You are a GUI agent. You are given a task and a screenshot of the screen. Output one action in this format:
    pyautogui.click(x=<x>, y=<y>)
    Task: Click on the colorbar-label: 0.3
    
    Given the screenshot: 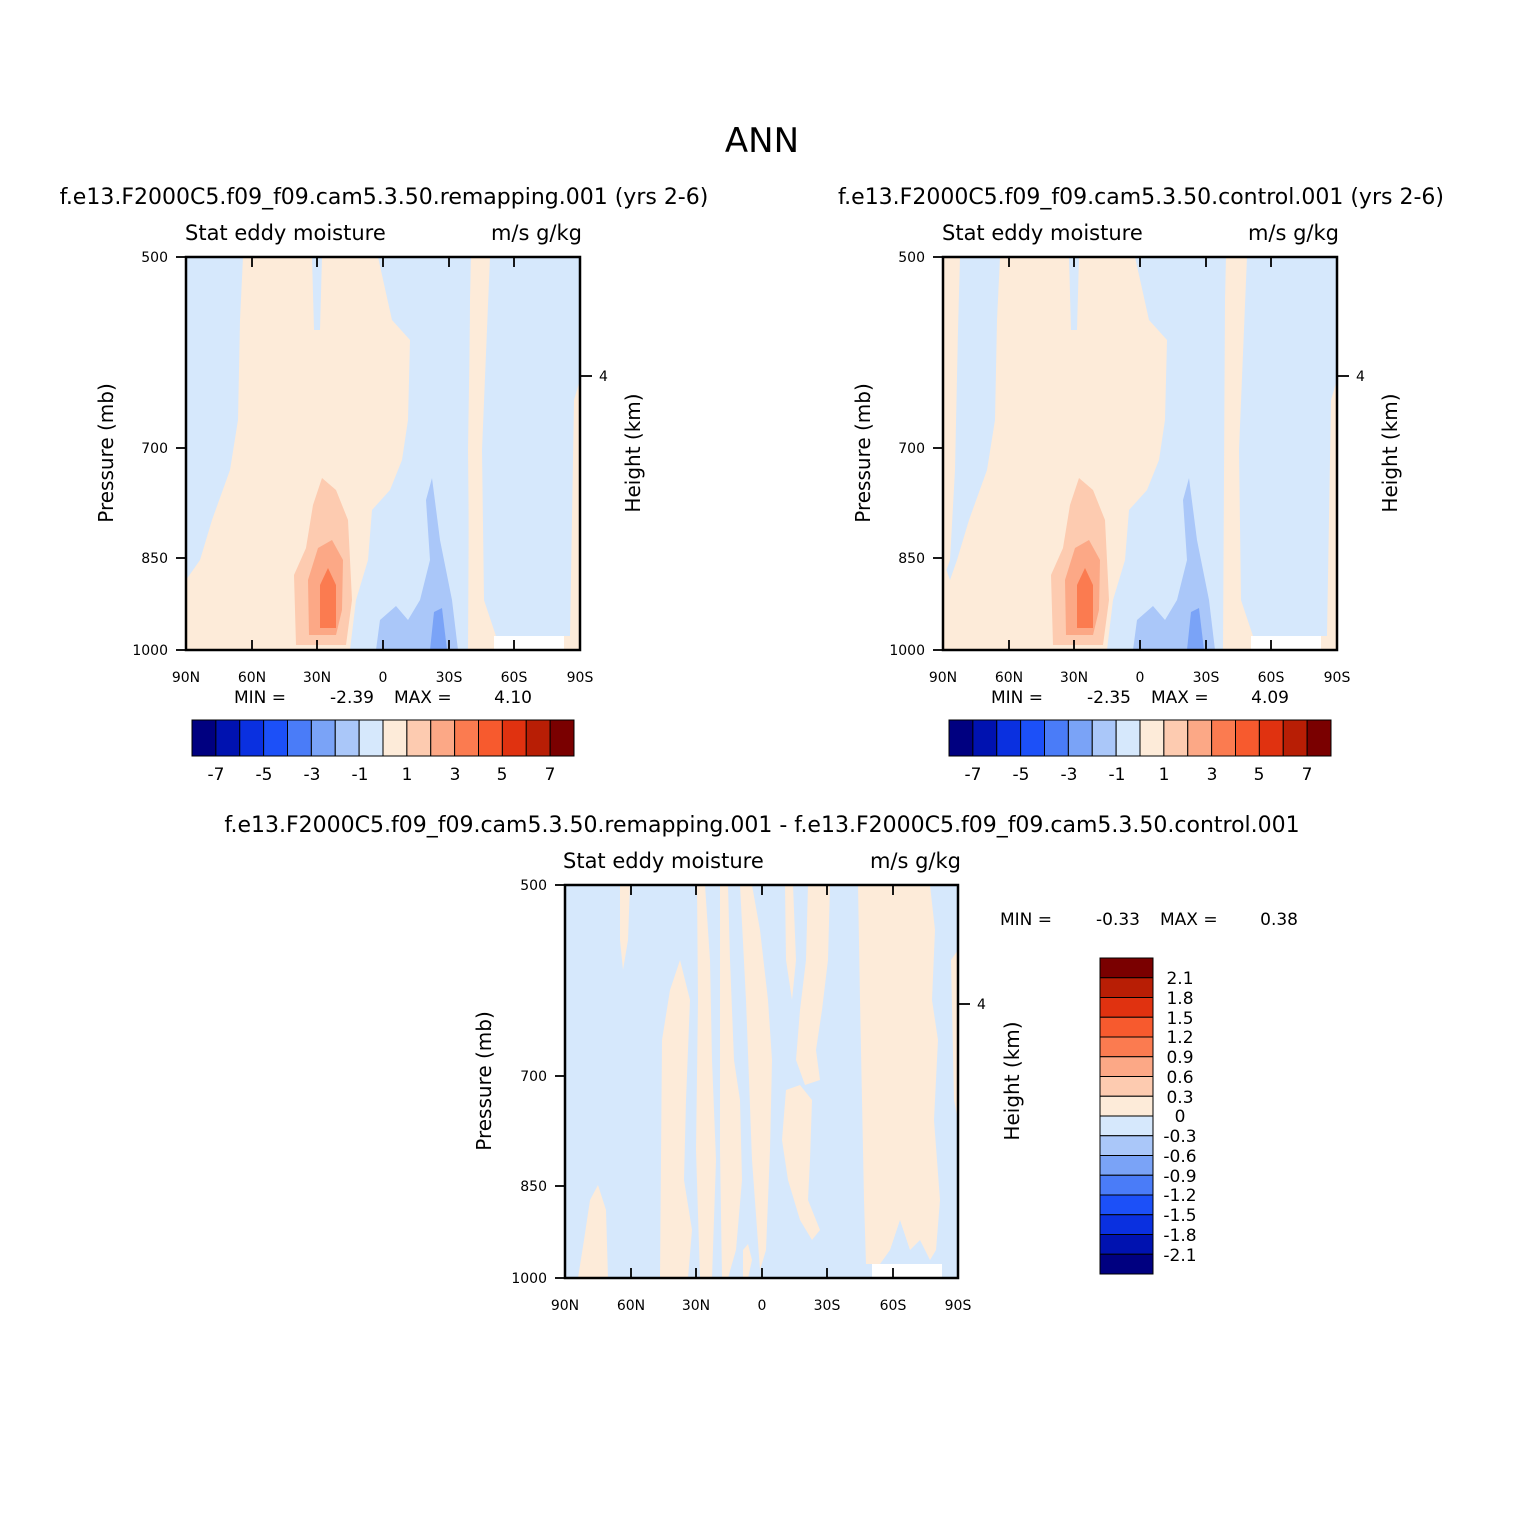 What is the action you would take?
    pyautogui.click(x=1179, y=1098)
    